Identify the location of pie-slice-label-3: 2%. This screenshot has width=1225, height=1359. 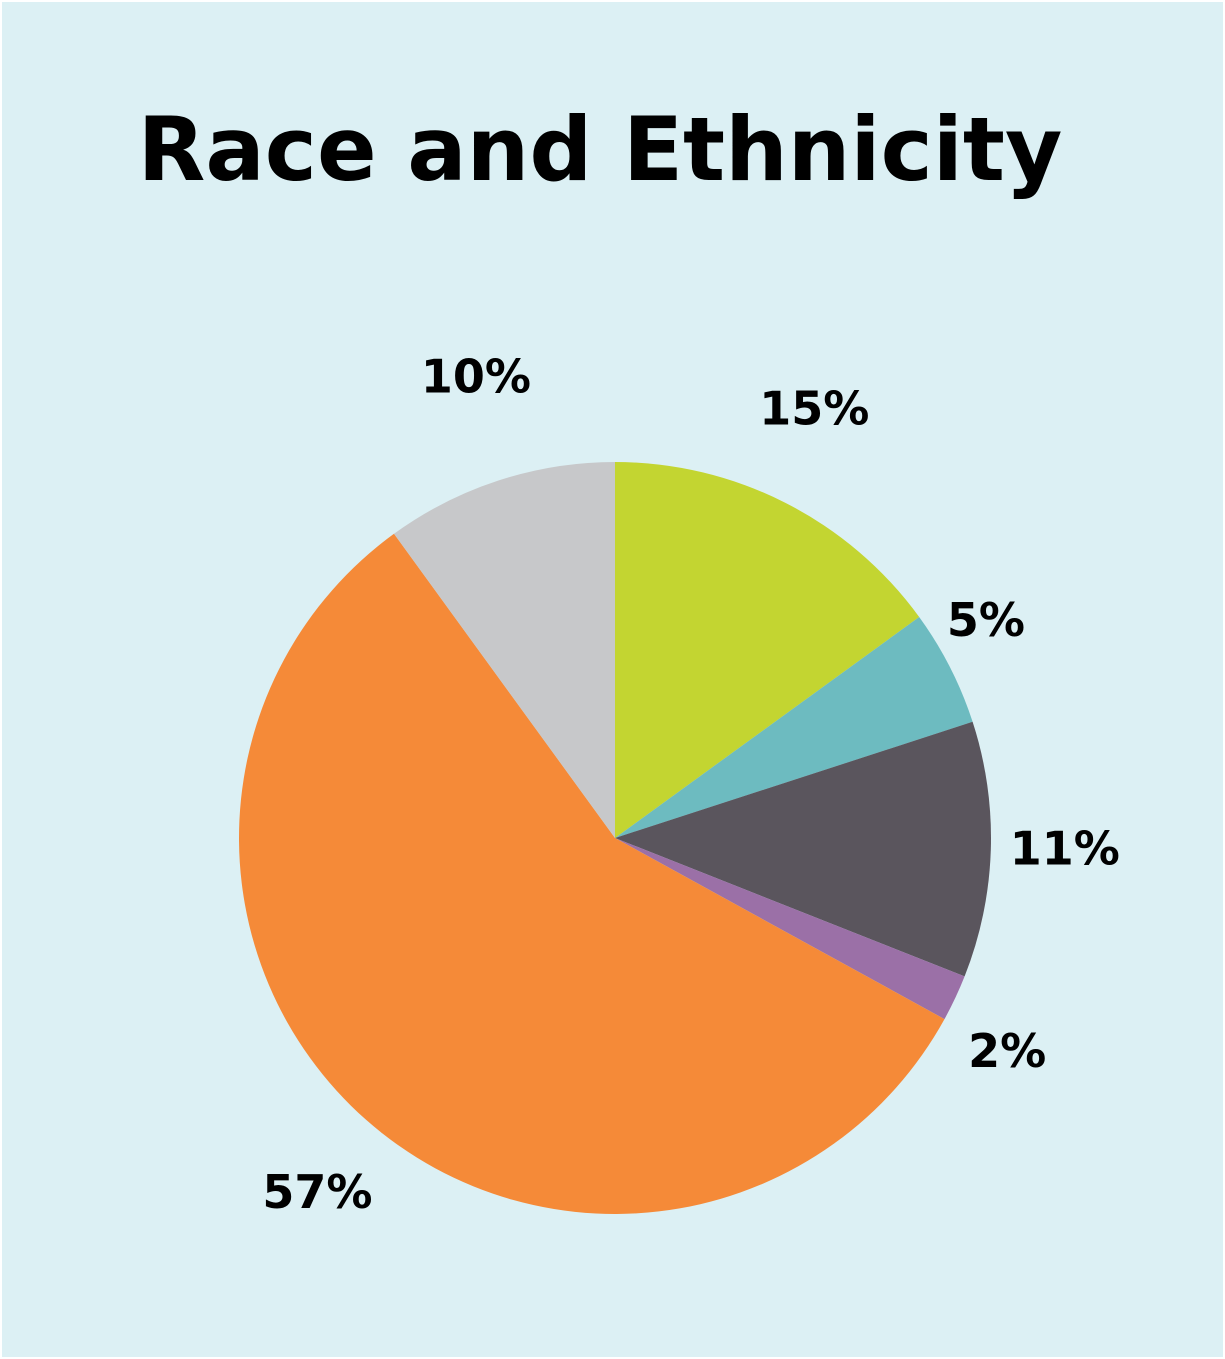
(1007, 1051).